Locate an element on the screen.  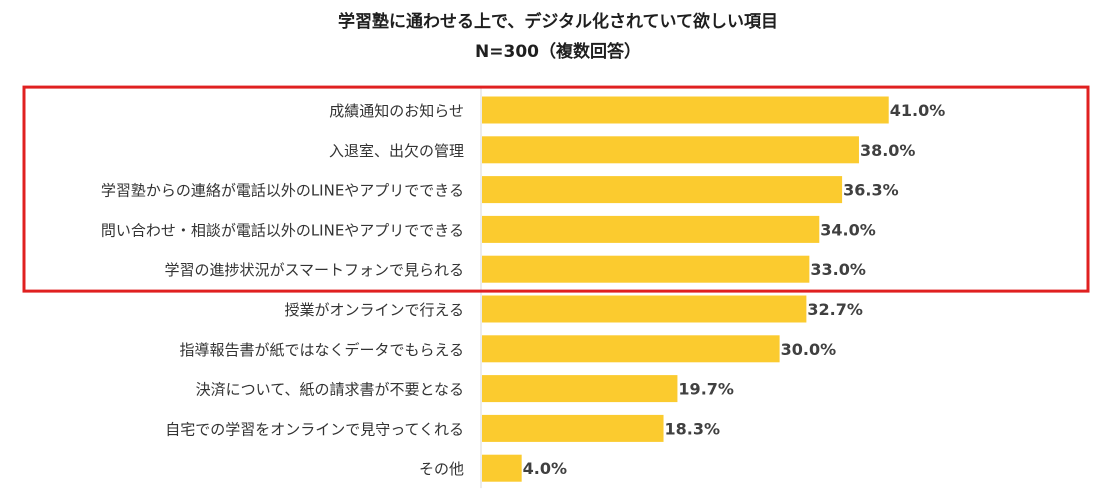
category-label: 学習塾からの連絡が電話以外のLINEやアプリでできる is located at coordinates (282, 191).